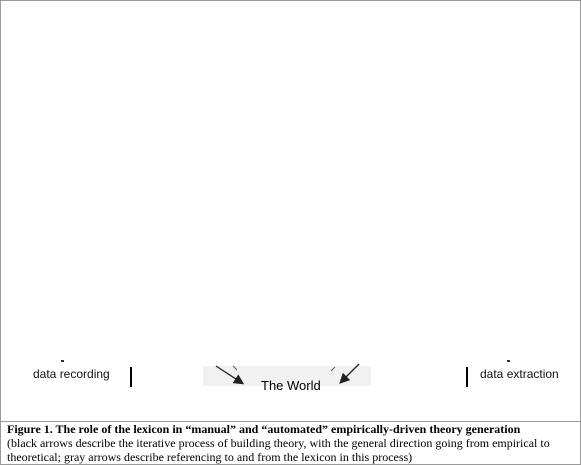 This screenshot has height=465, width=581. Describe the element at coordinates (467, 377) in the screenshot. I see `right-divider` at that location.